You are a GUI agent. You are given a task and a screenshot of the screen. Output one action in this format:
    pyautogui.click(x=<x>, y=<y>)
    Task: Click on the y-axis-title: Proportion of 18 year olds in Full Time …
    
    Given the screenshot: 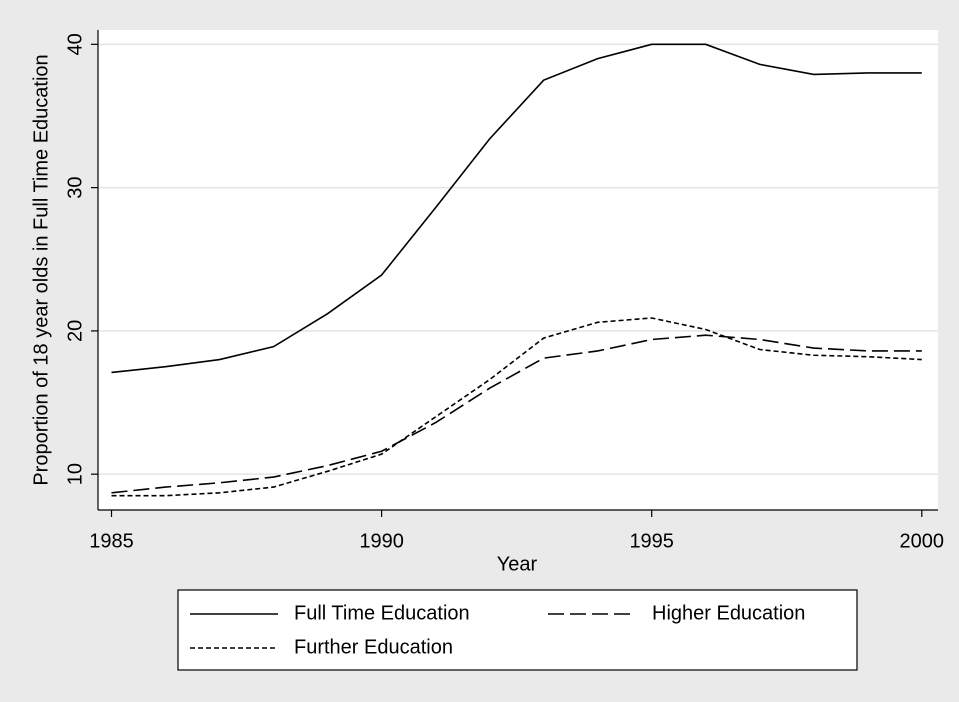 What is the action you would take?
    pyautogui.click(x=41, y=269)
    